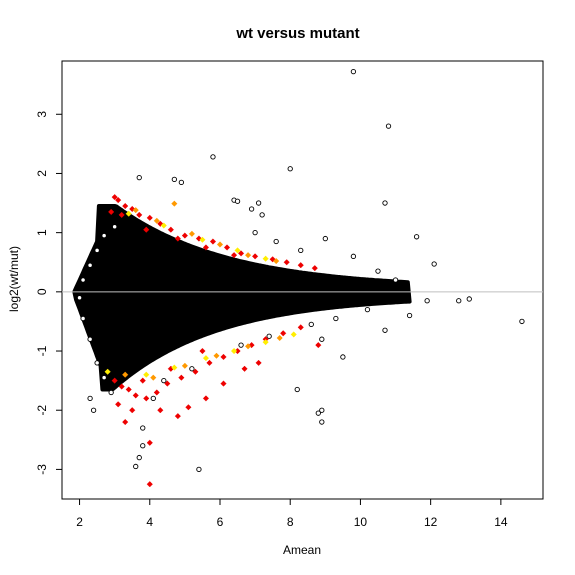 The width and height of the screenshot is (575, 575). I want to click on y-tick-label: 2, so click(42, 173).